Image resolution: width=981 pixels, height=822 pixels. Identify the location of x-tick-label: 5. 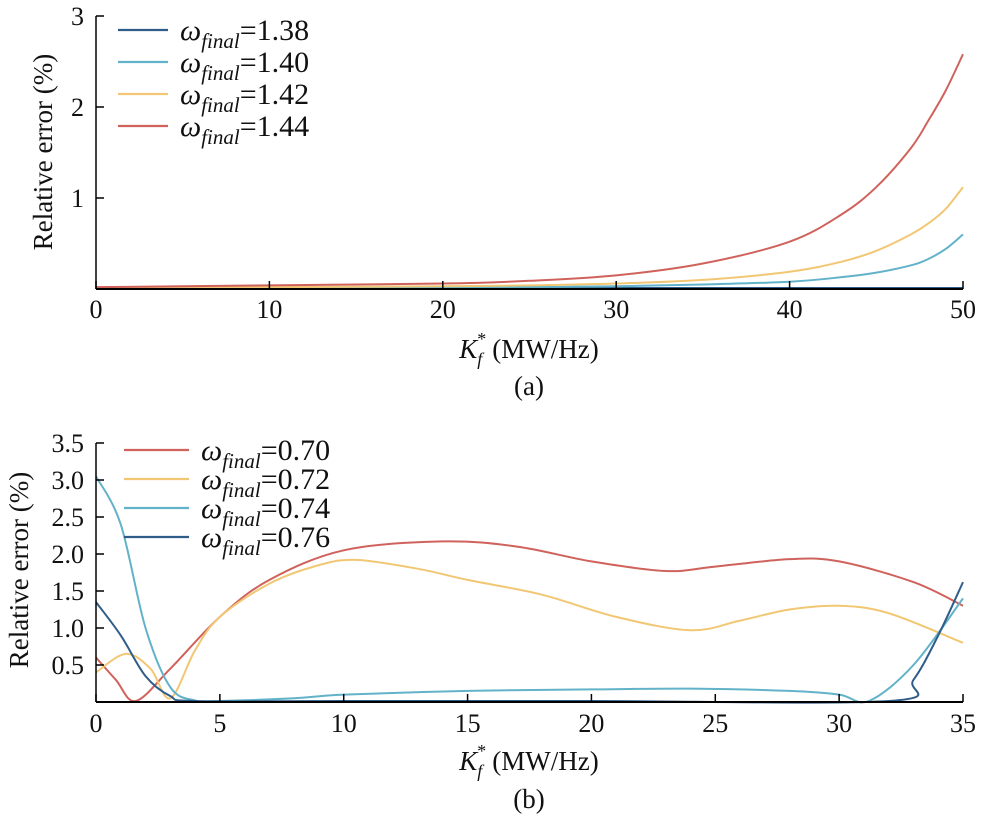
(219, 723).